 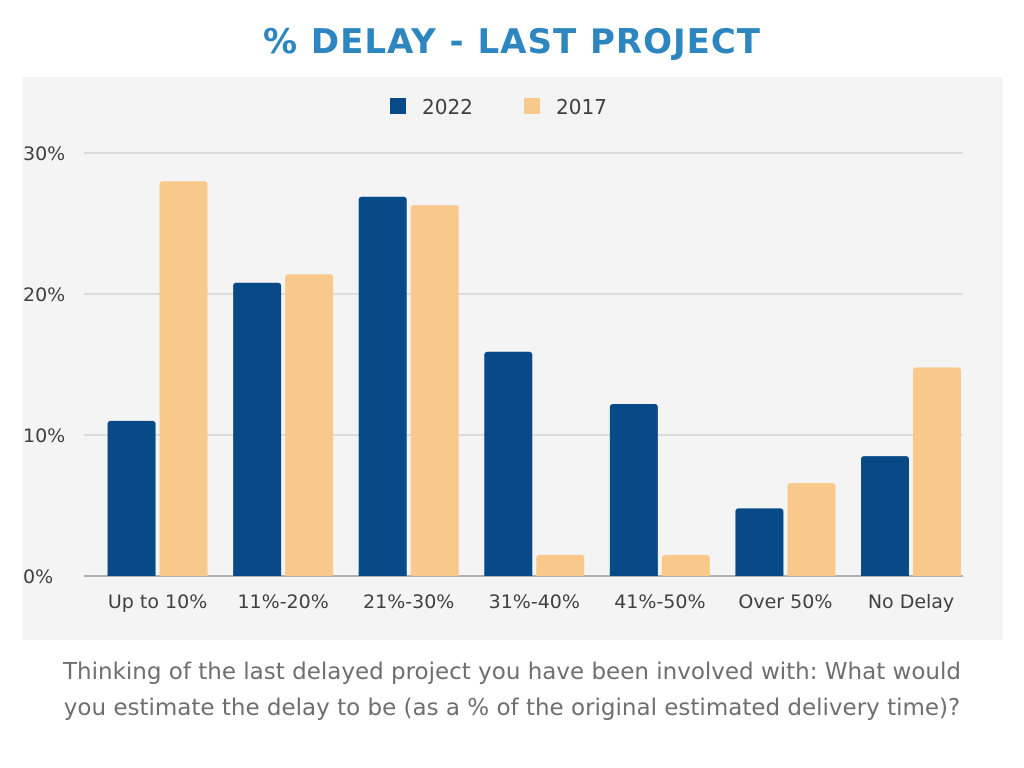 What do you see at coordinates (534, 602) in the screenshot?
I see `x-tick-label: 31%-40%` at bounding box center [534, 602].